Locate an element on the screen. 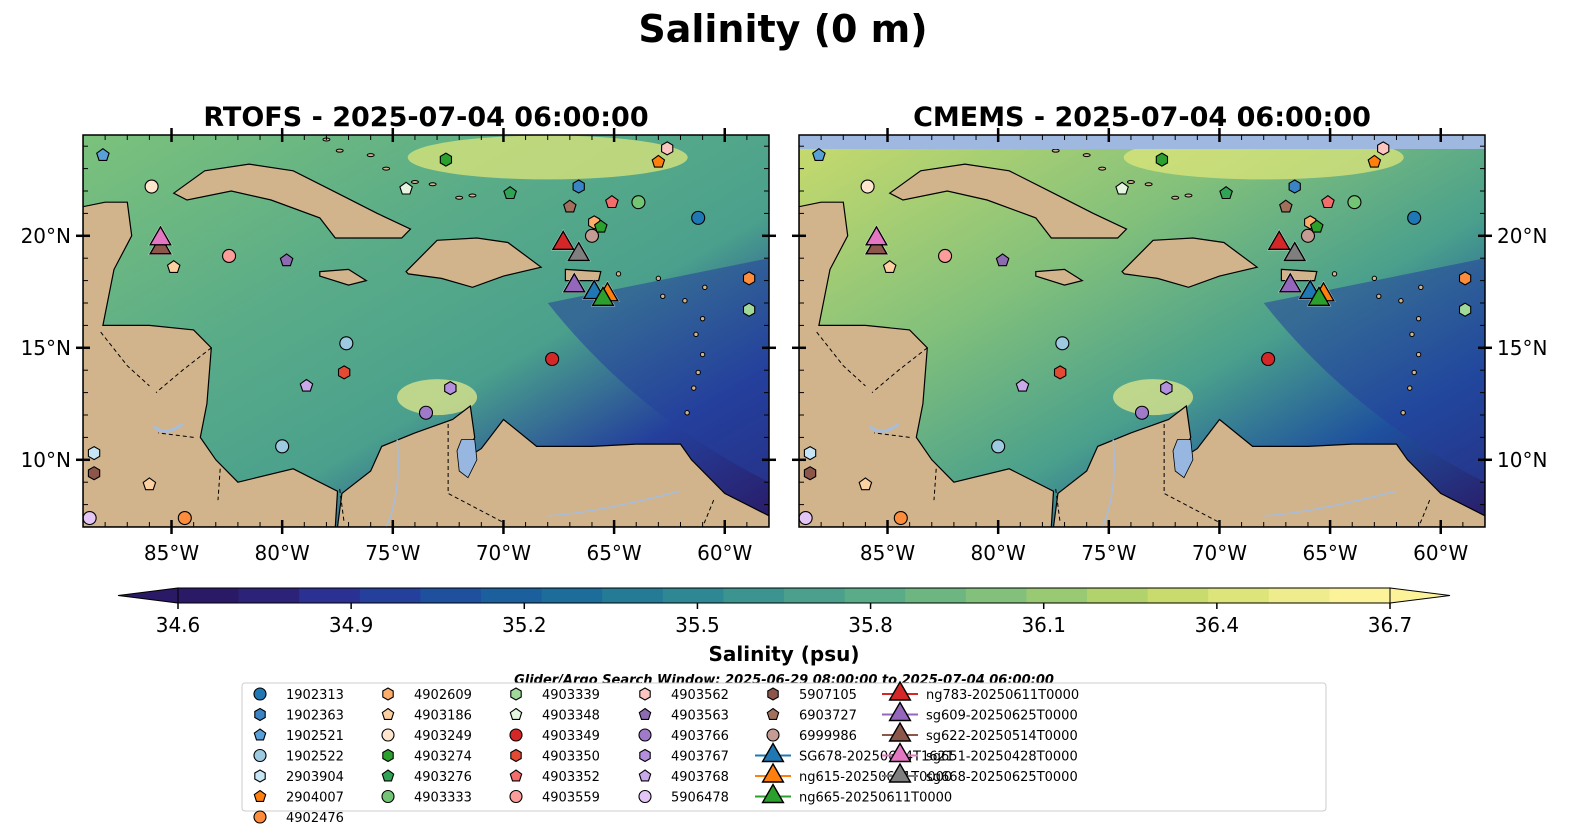 The height and width of the screenshot is (829, 1577). legend-entry: 4903766 is located at coordinates (683, 736).